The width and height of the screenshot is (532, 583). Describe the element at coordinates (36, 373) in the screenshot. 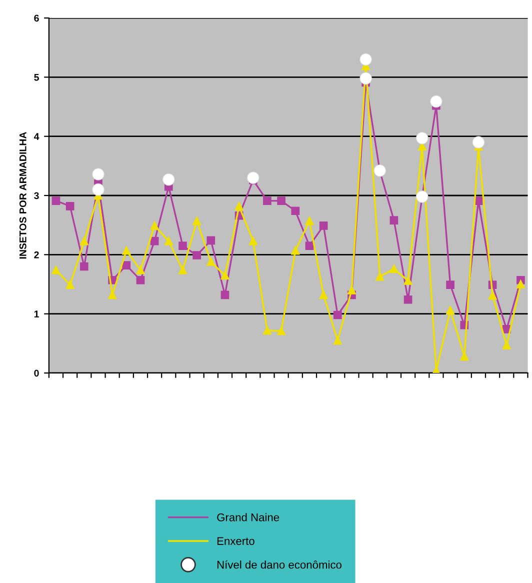

I see `y-tick-label: 0` at that location.